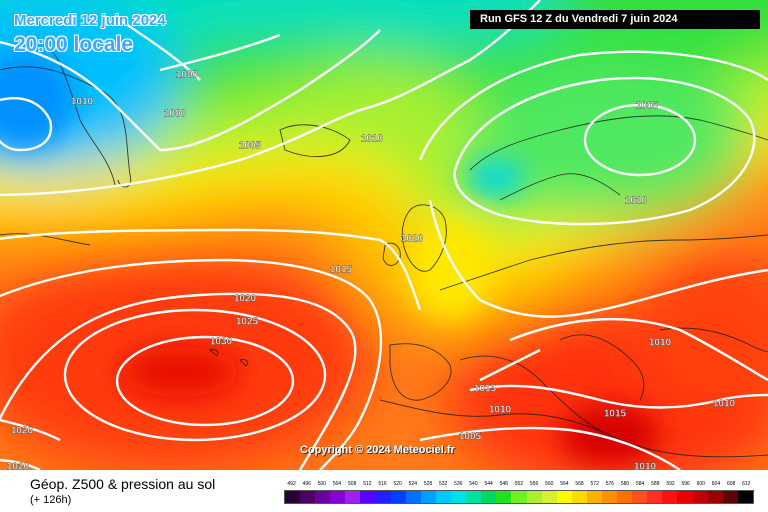 The height and width of the screenshot is (512, 768). I want to click on color-scale, so click(519, 497).